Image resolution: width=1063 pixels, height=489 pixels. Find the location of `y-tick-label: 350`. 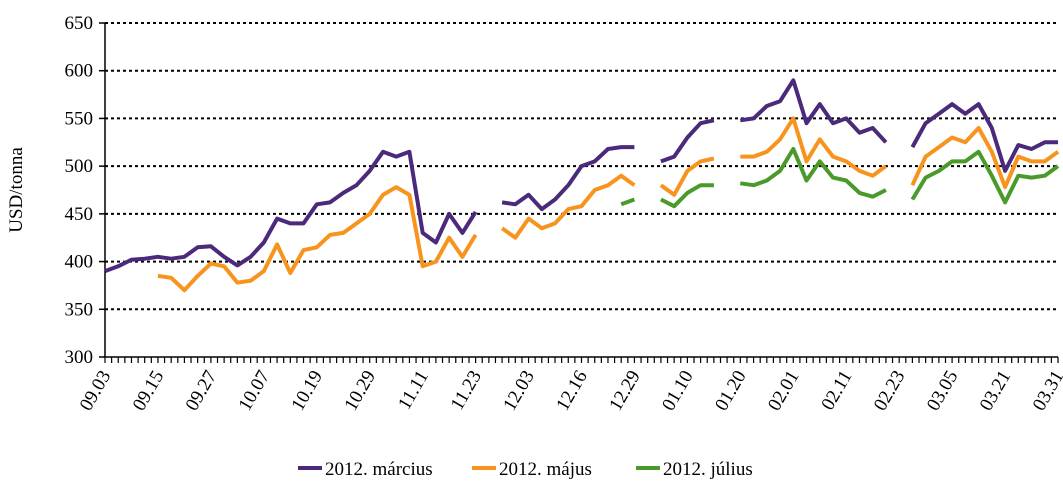

y-tick-label: 350 is located at coordinates (79, 309).